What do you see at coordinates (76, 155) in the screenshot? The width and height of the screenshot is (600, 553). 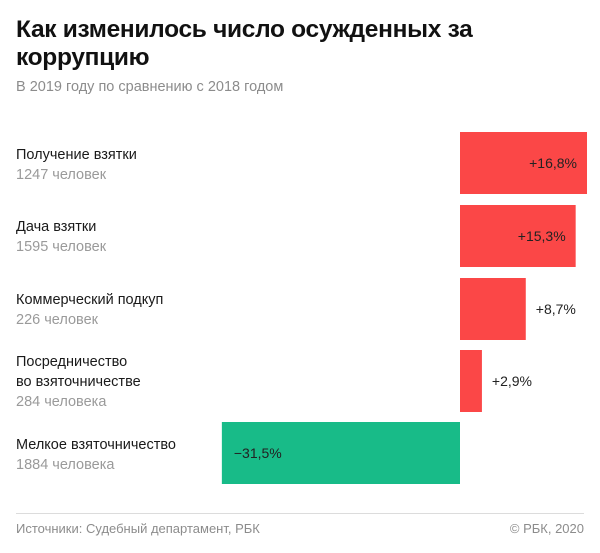 I see `category-name: Получение взятки` at bounding box center [76, 155].